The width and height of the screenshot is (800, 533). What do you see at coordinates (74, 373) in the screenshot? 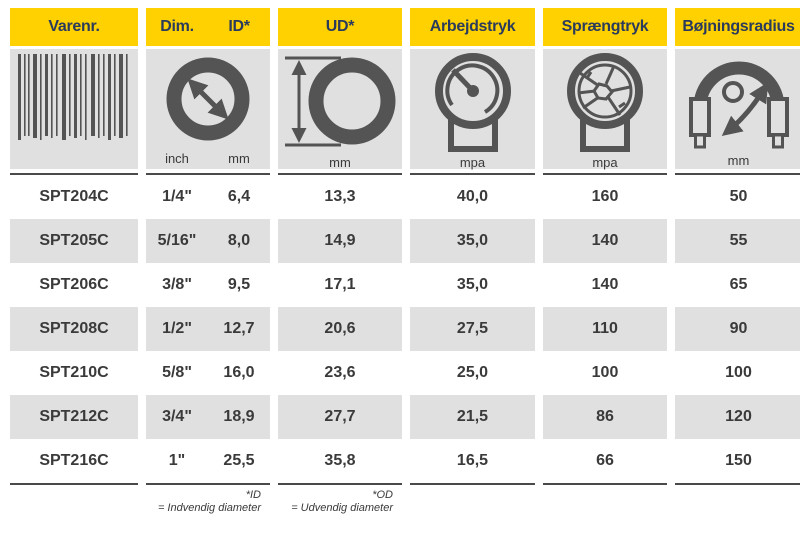
I see `cell-varenr: SPT210C` at bounding box center [74, 373].